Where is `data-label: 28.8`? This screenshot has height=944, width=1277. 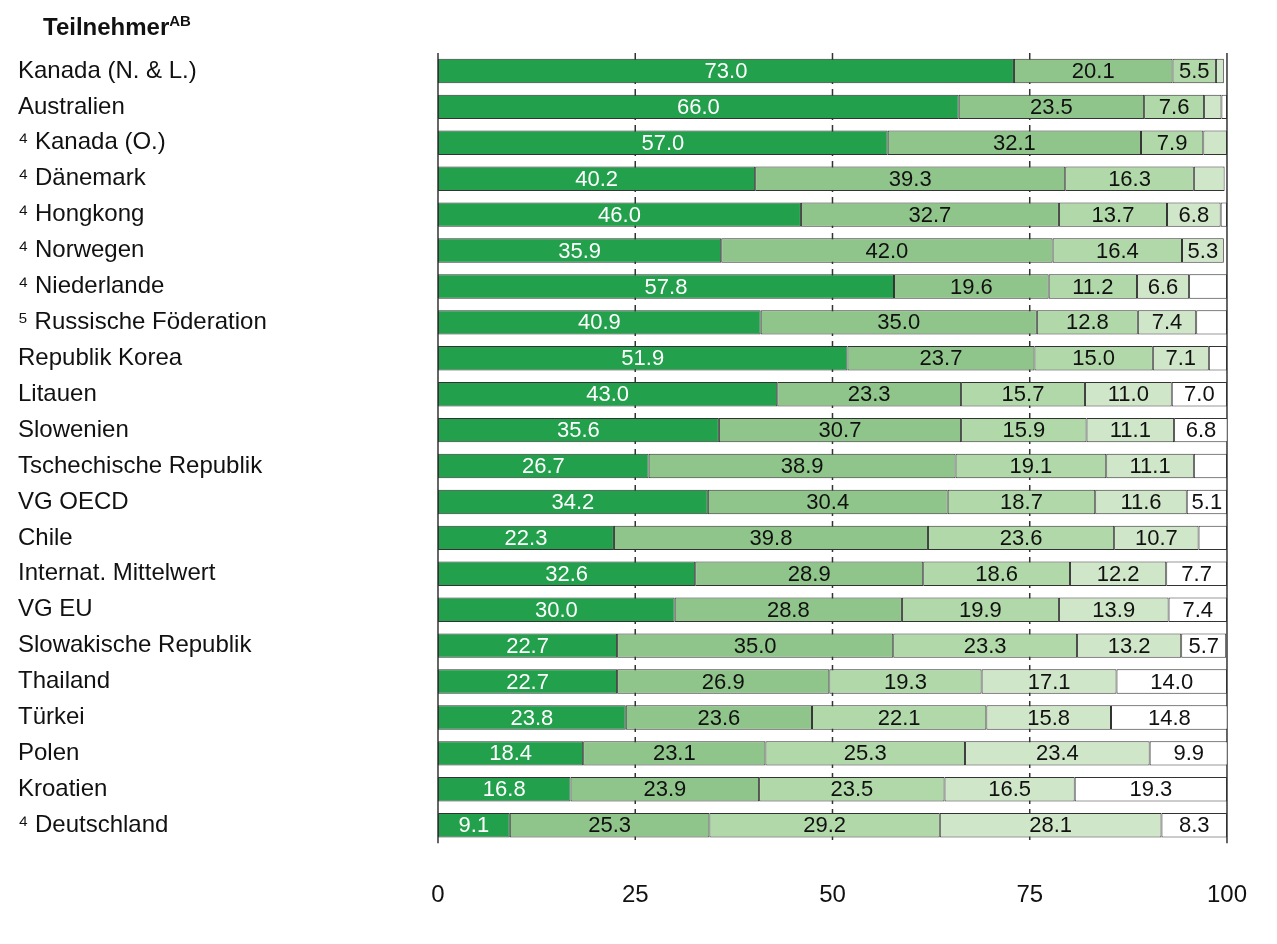
data-label: 28.8 is located at coordinates (788, 609).